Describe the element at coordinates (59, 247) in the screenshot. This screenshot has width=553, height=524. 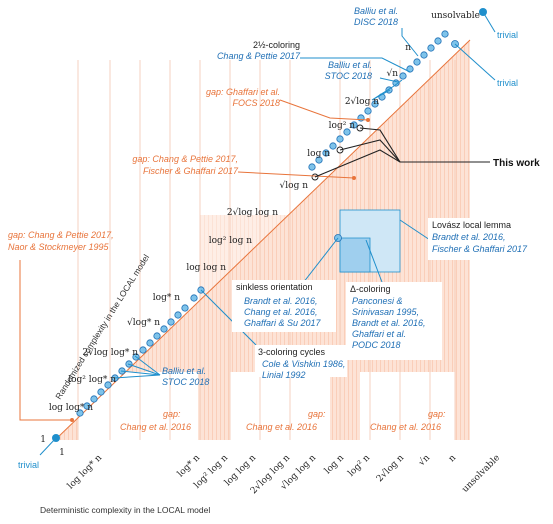
I see `gap-naor-line2: Naor & Stockmeyer 1995` at that location.